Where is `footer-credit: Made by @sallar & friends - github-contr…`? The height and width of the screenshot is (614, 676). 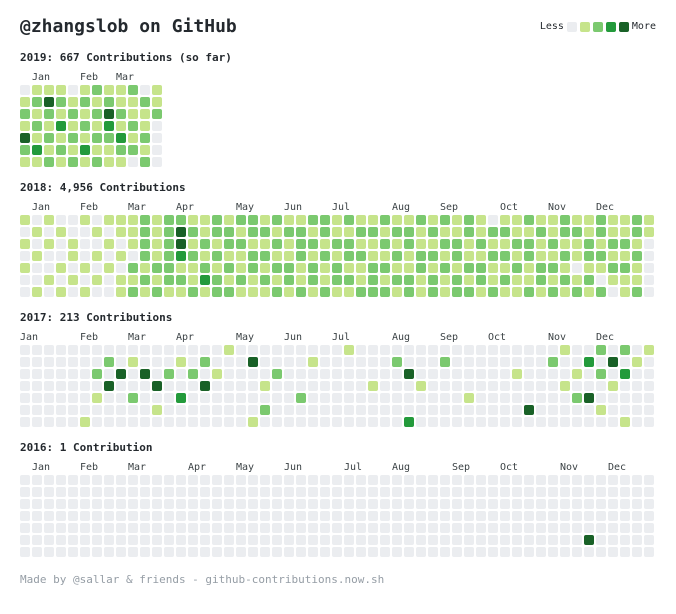 footer-credit: Made by @sallar & friends - github-contr… is located at coordinates (202, 579).